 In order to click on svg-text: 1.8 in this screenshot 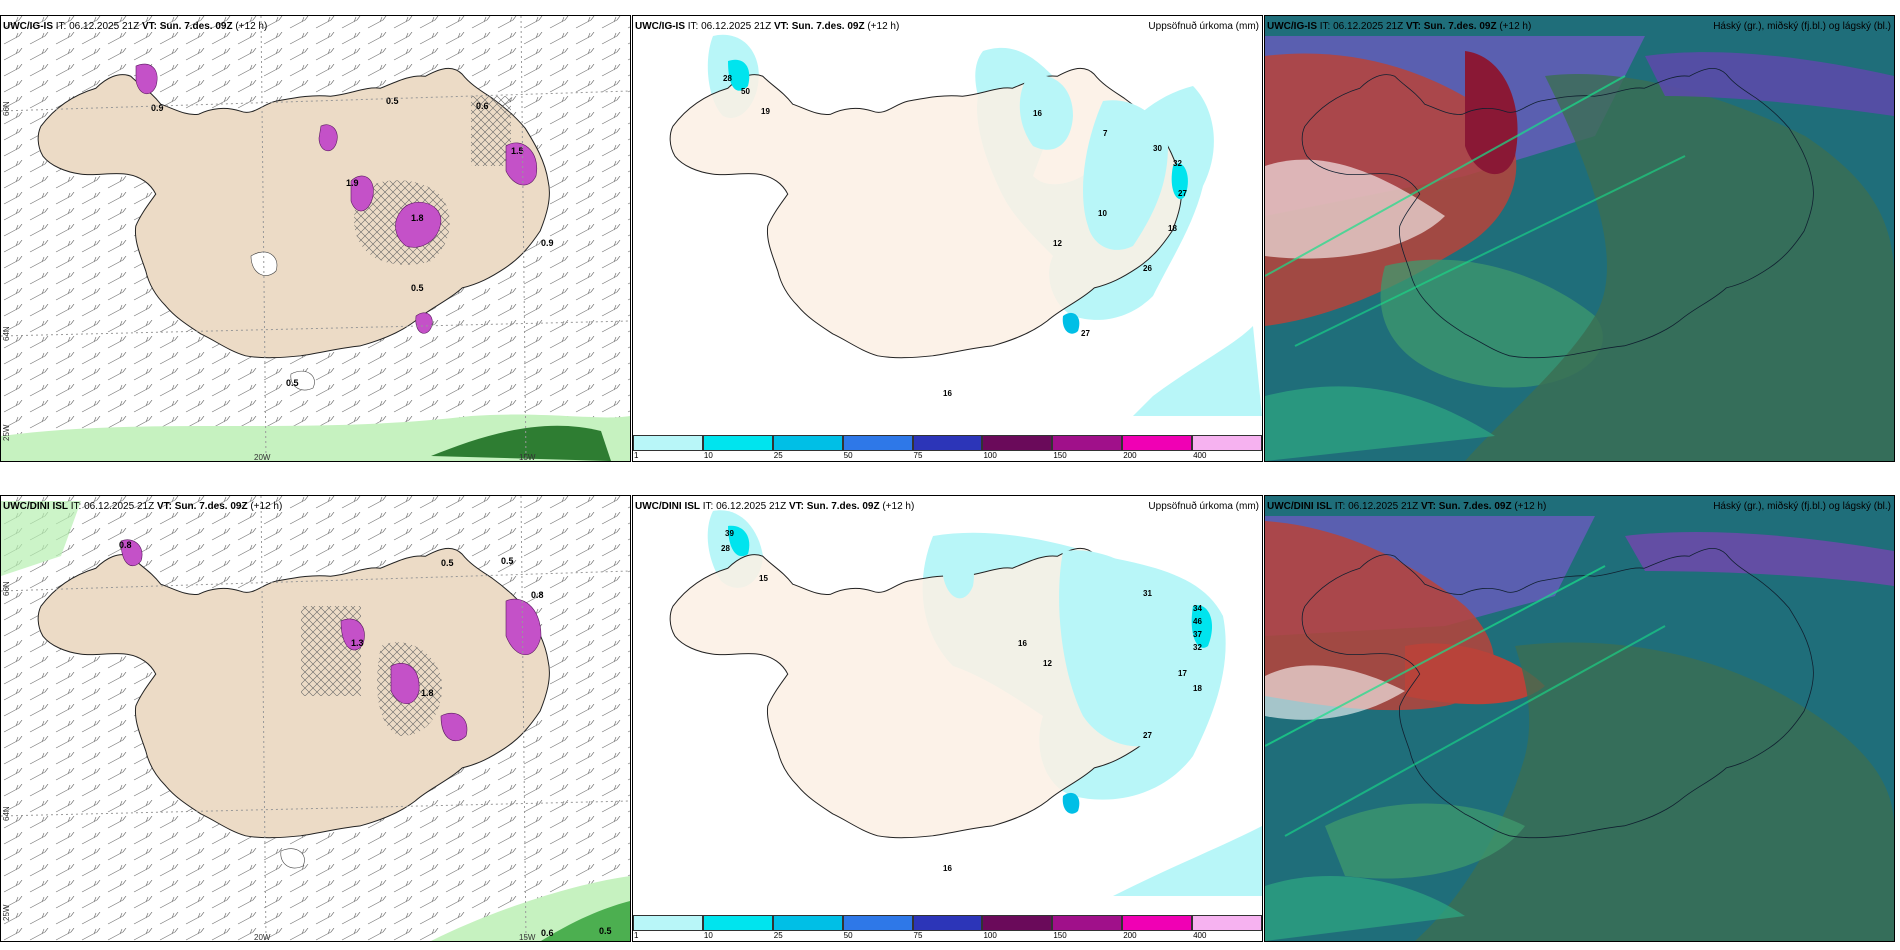, I will do `click(427, 693)`.